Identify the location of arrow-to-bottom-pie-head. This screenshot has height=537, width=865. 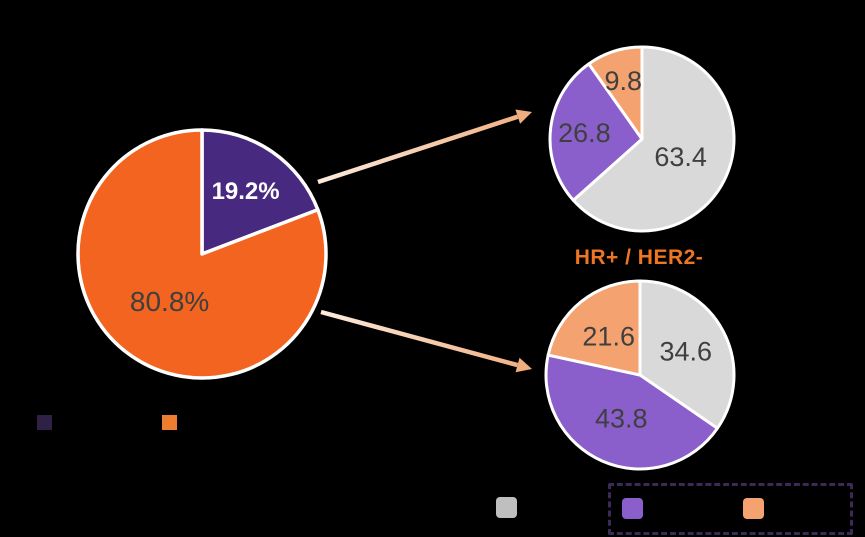
(523, 365).